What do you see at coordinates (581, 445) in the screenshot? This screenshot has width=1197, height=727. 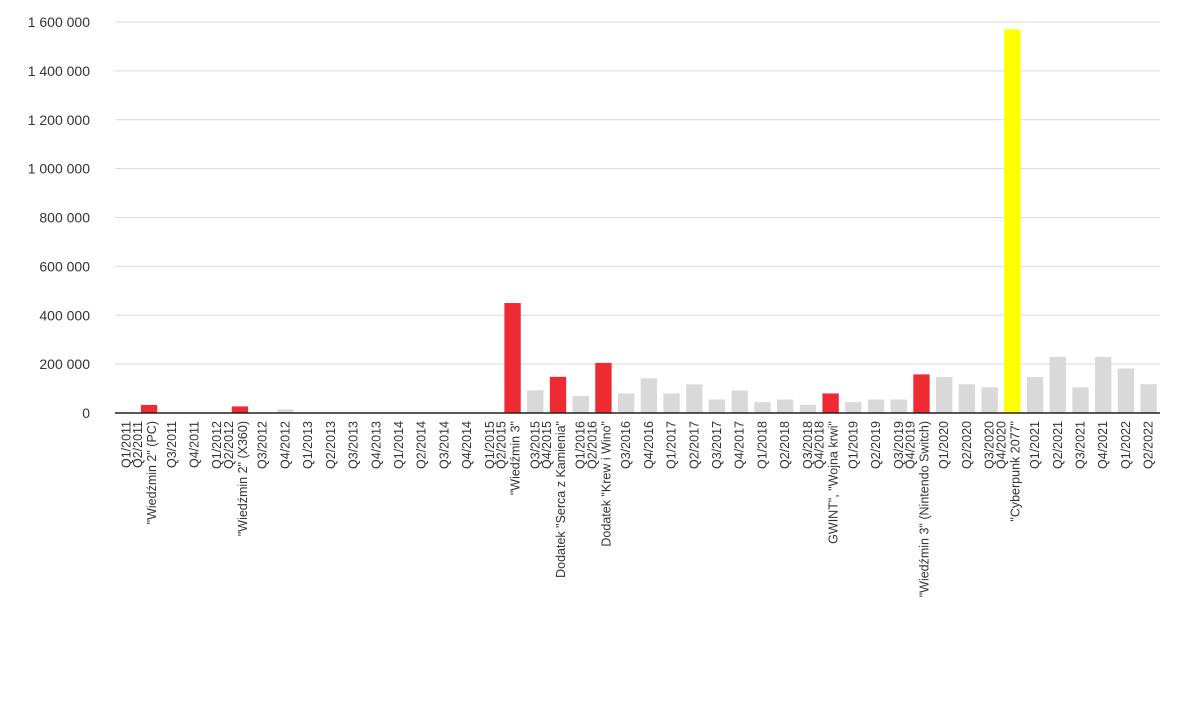 I see `x-tick-label: Q1/2016` at bounding box center [581, 445].